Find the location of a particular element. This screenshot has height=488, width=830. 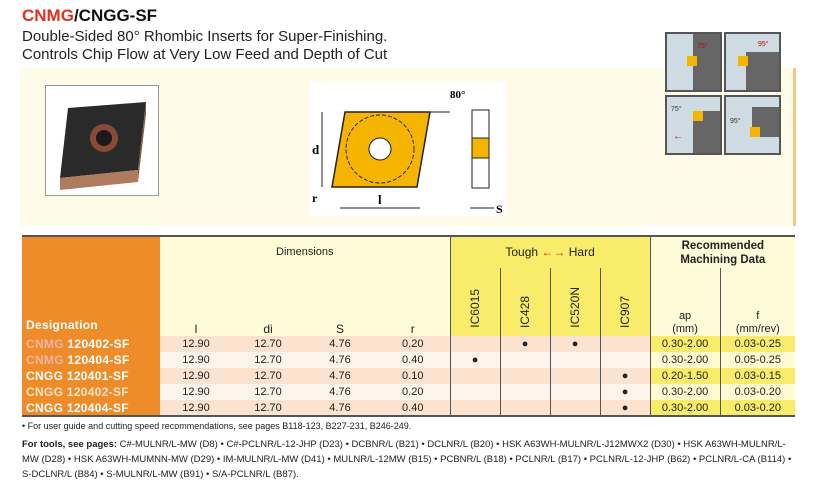

angle-label: 80° is located at coordinates (457, 95).